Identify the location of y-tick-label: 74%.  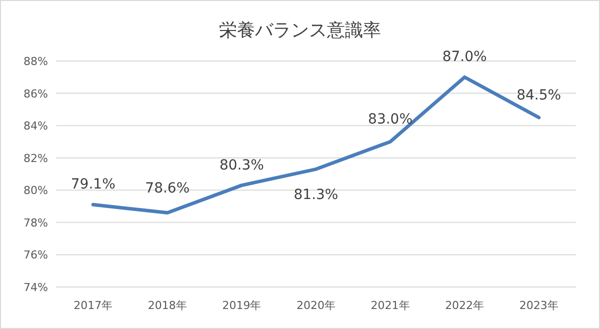
(36, 287).